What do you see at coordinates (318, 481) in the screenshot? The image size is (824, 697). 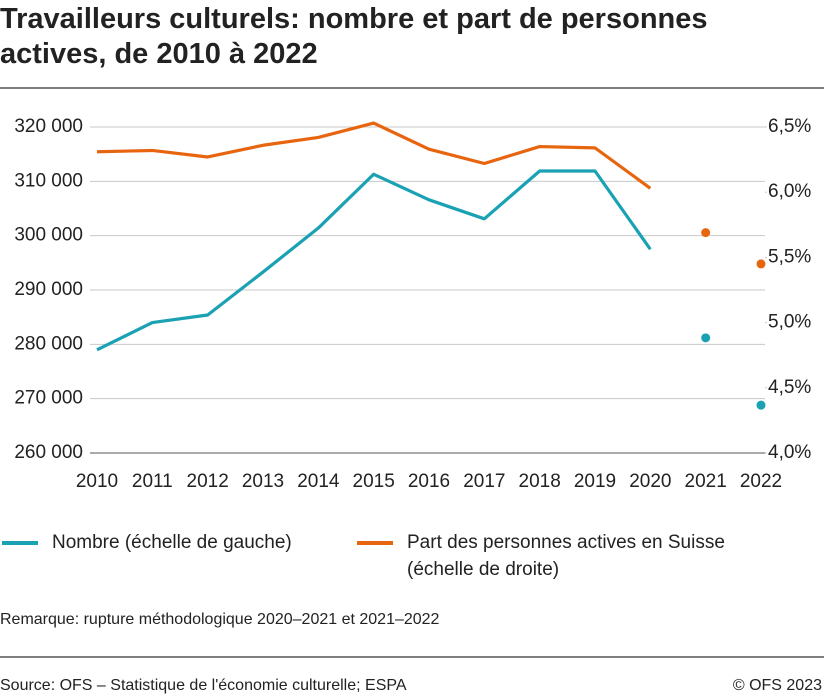 I see `x-tick-label: 2014` at bounding box center [318, 481].